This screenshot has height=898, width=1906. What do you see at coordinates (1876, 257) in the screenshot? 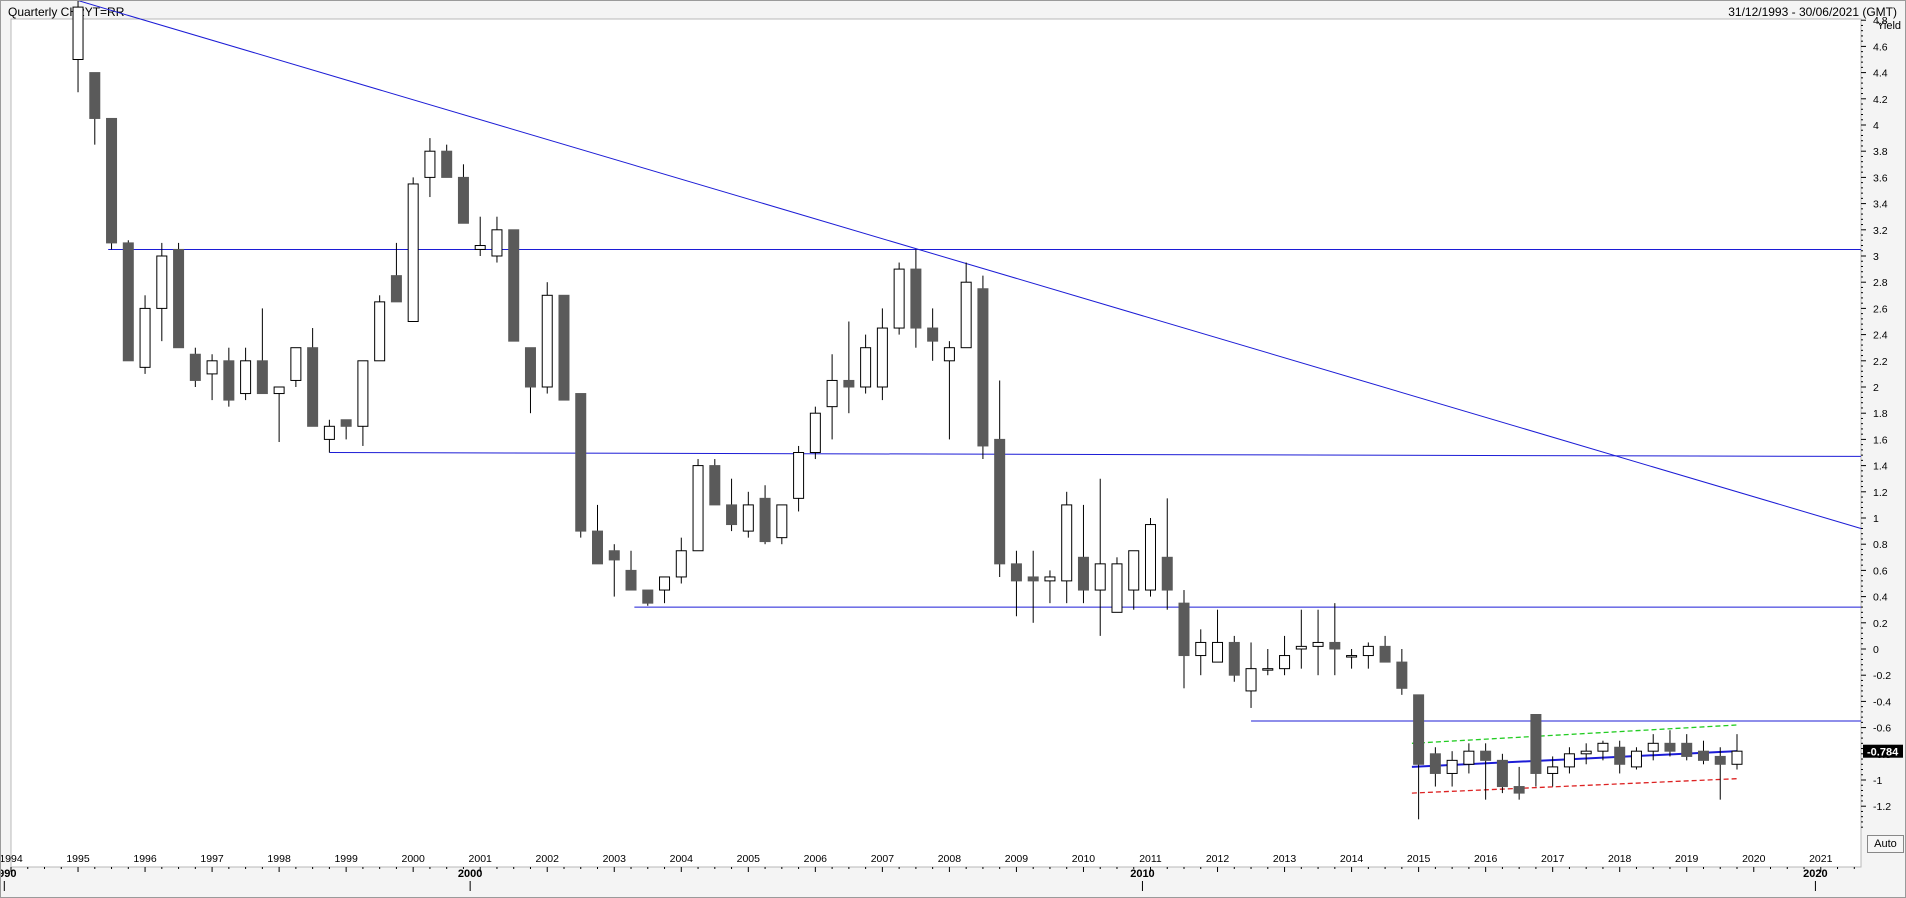
I see `y-tick-label-9: 3` at bounding box center [1876, 257].